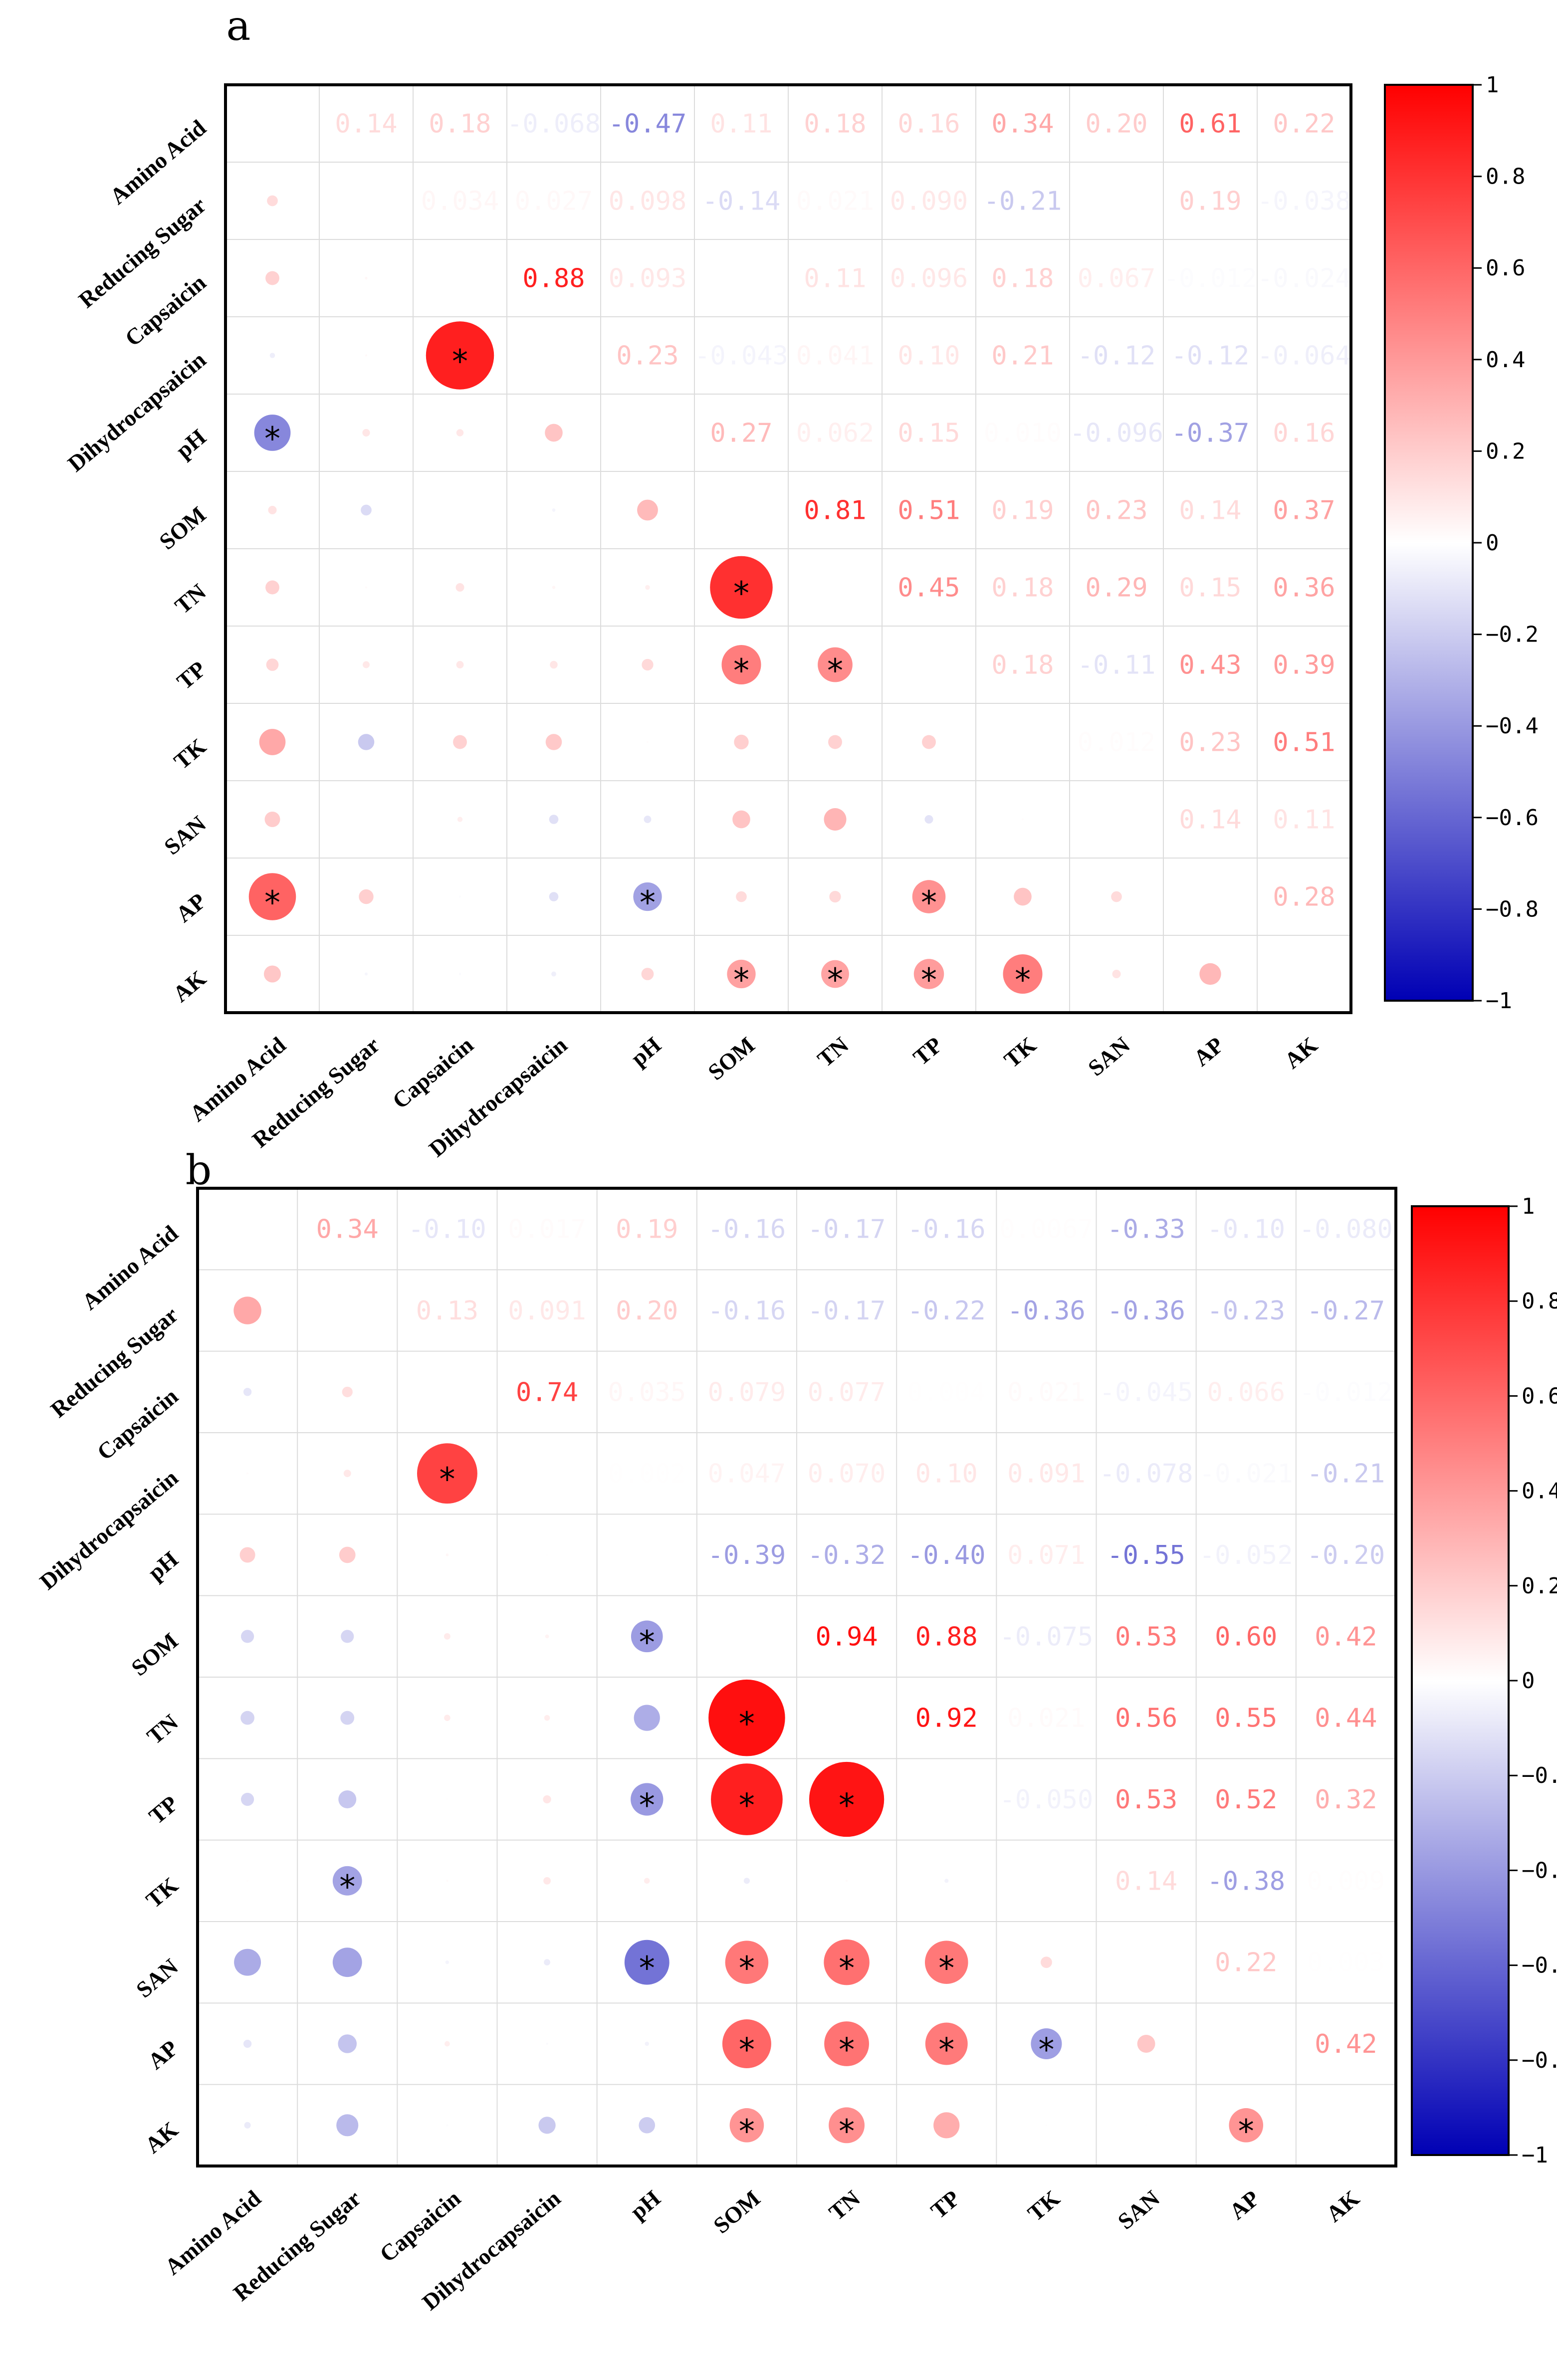 Image resolution: width=1557 pixels, height=2380 pixels. I want to click on panel-label: b, so click(199, 1170).